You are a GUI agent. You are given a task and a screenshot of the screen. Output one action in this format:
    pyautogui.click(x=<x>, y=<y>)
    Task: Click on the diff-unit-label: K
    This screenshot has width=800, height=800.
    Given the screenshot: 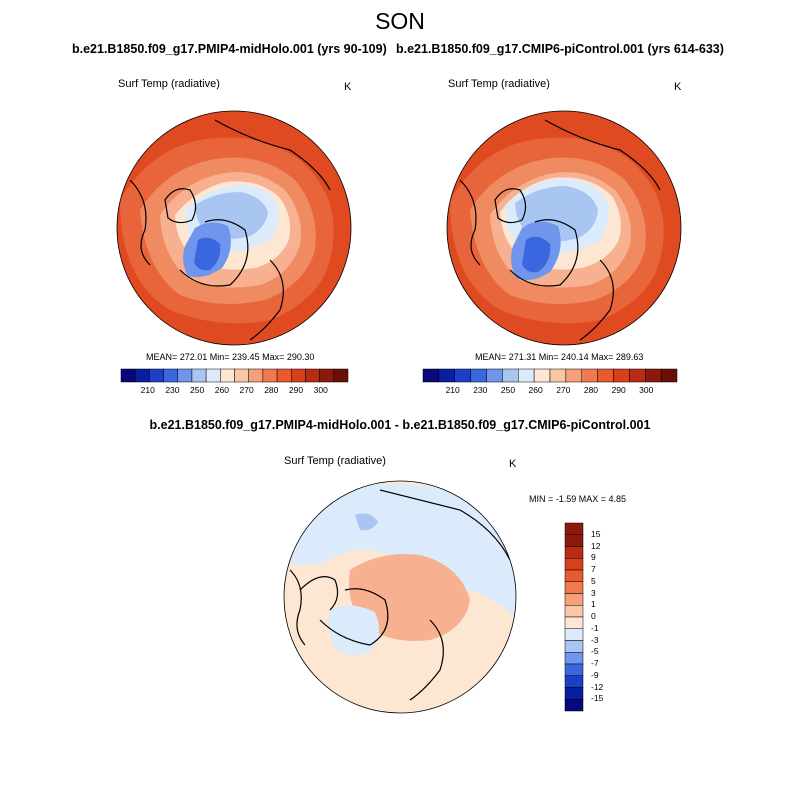 What is the action you would take?
    pyautogui.click(x=513, y=464)
    